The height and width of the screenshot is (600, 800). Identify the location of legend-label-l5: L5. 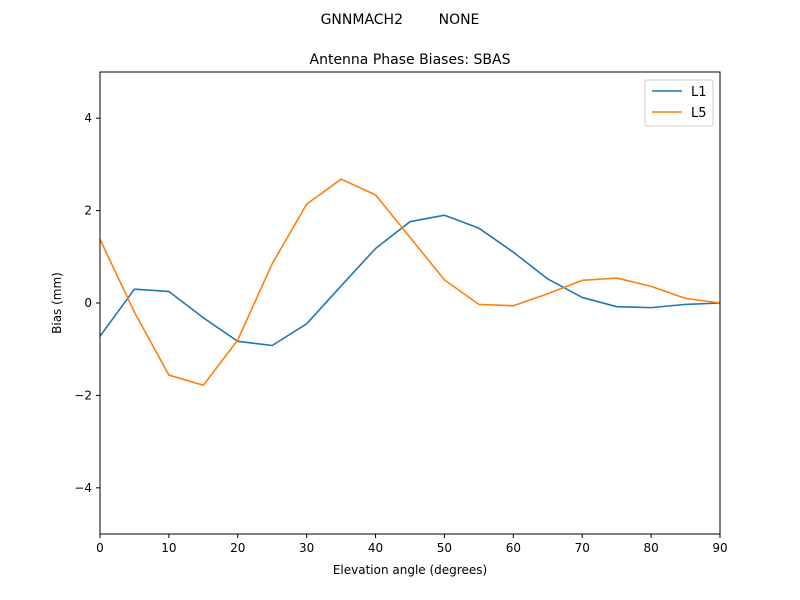
(699, 113).